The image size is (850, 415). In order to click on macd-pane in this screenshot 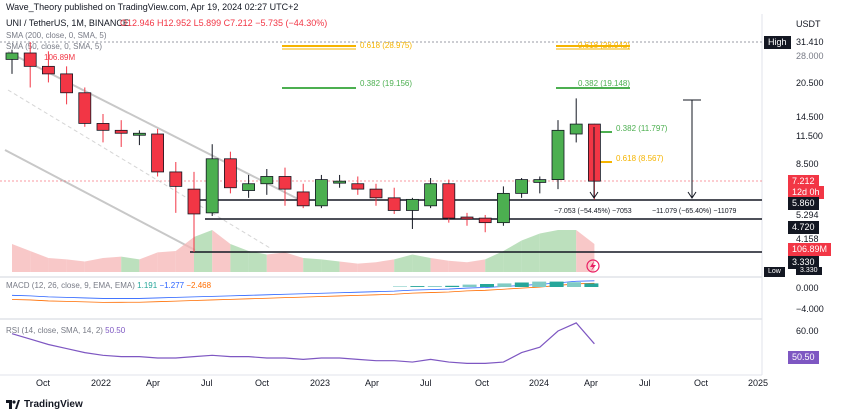, I will do `click(305, 291)`.